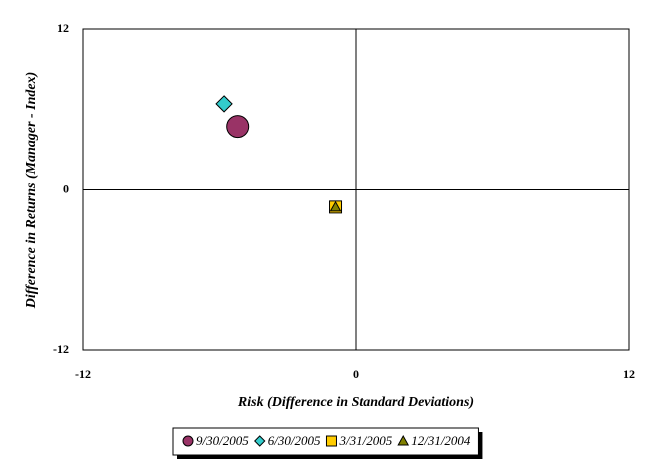  I want to click on x-tick-label: 12, so click(629, 374).